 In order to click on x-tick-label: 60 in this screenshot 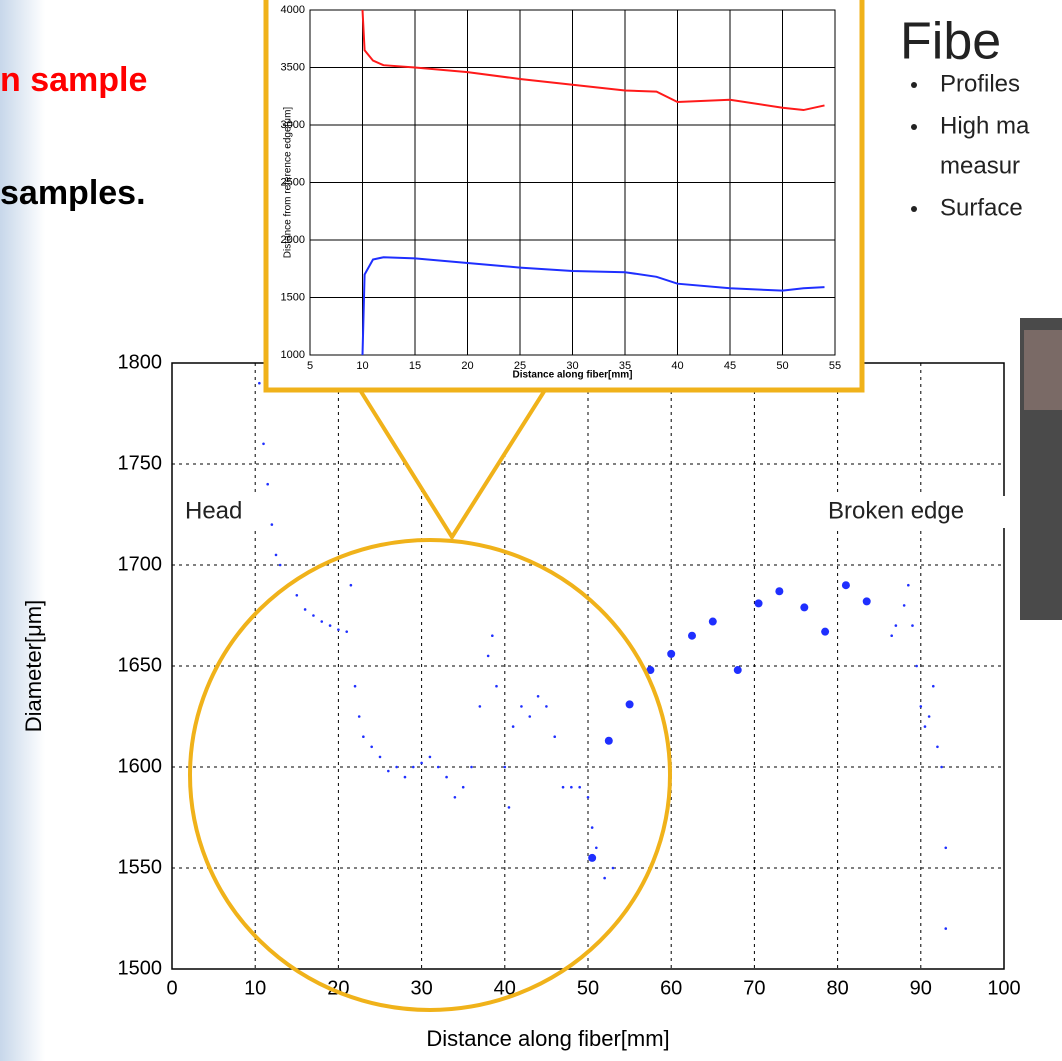, I will do `click(671, 988)`.